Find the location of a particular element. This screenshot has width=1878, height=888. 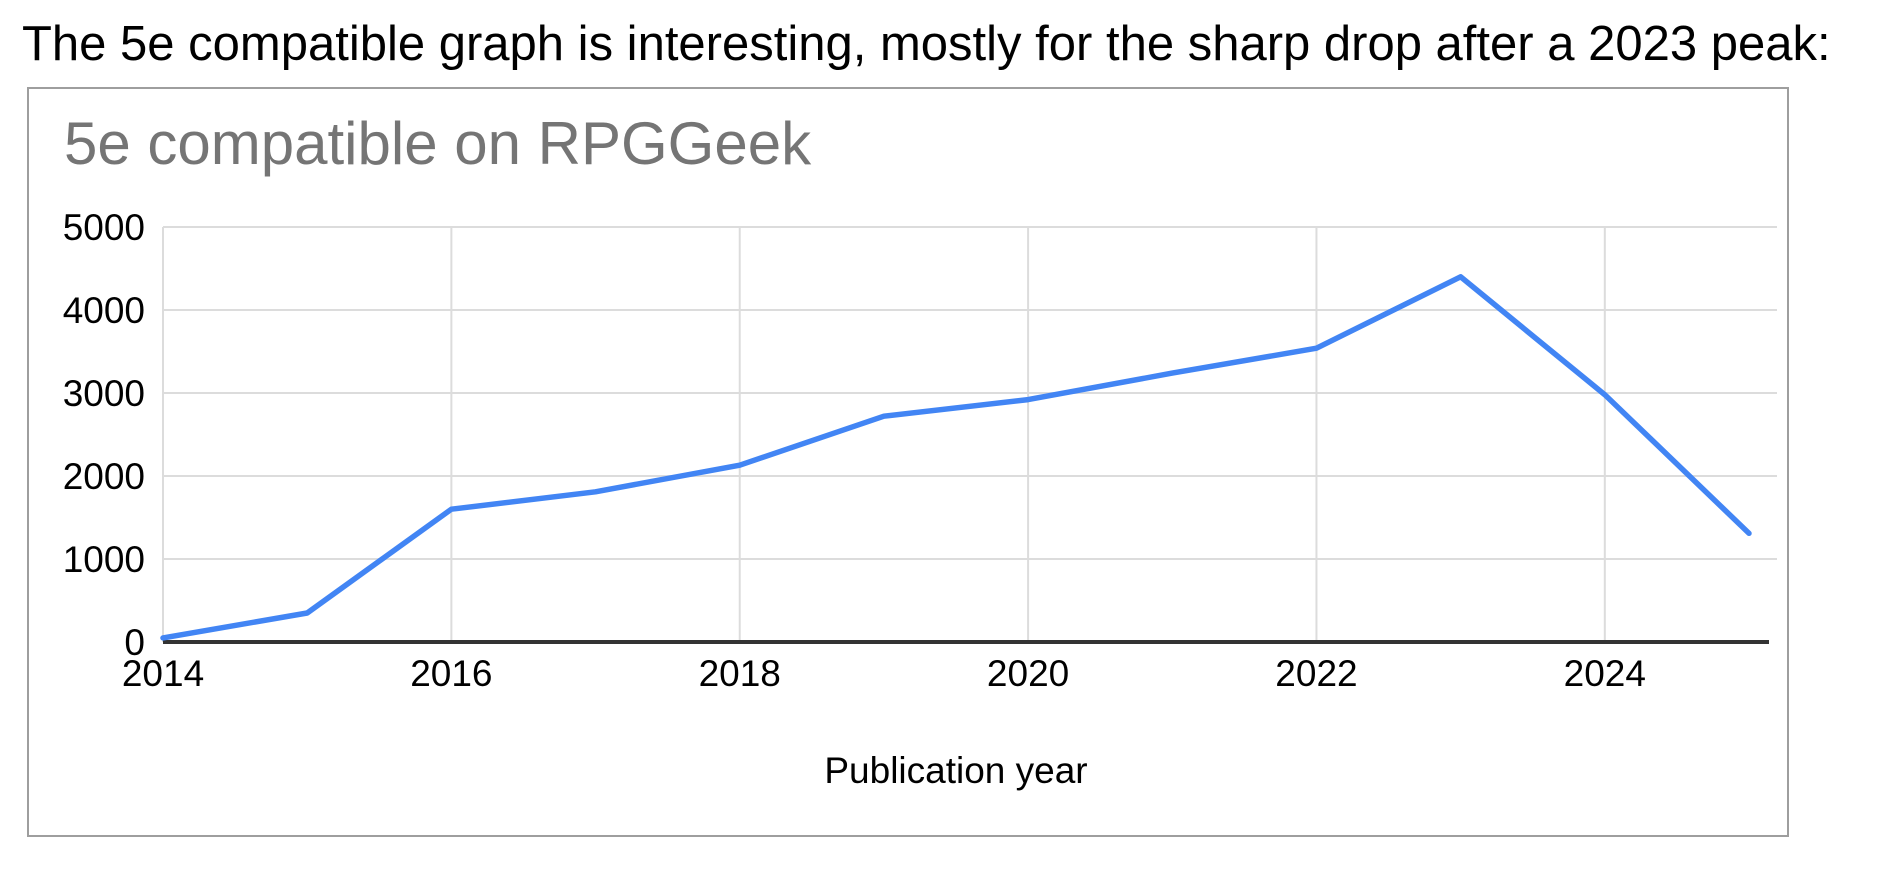

x-axis-title: Publication year is located at coordinates (955, 770).